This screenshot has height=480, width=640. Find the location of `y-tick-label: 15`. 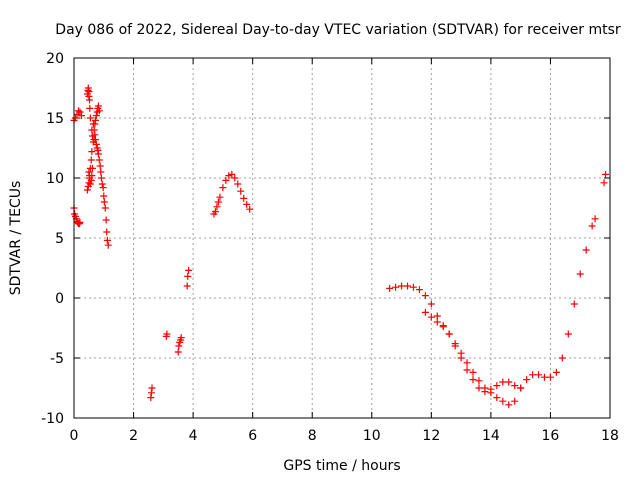

y-tick-label: 15 is located at coordinates (55, 119).